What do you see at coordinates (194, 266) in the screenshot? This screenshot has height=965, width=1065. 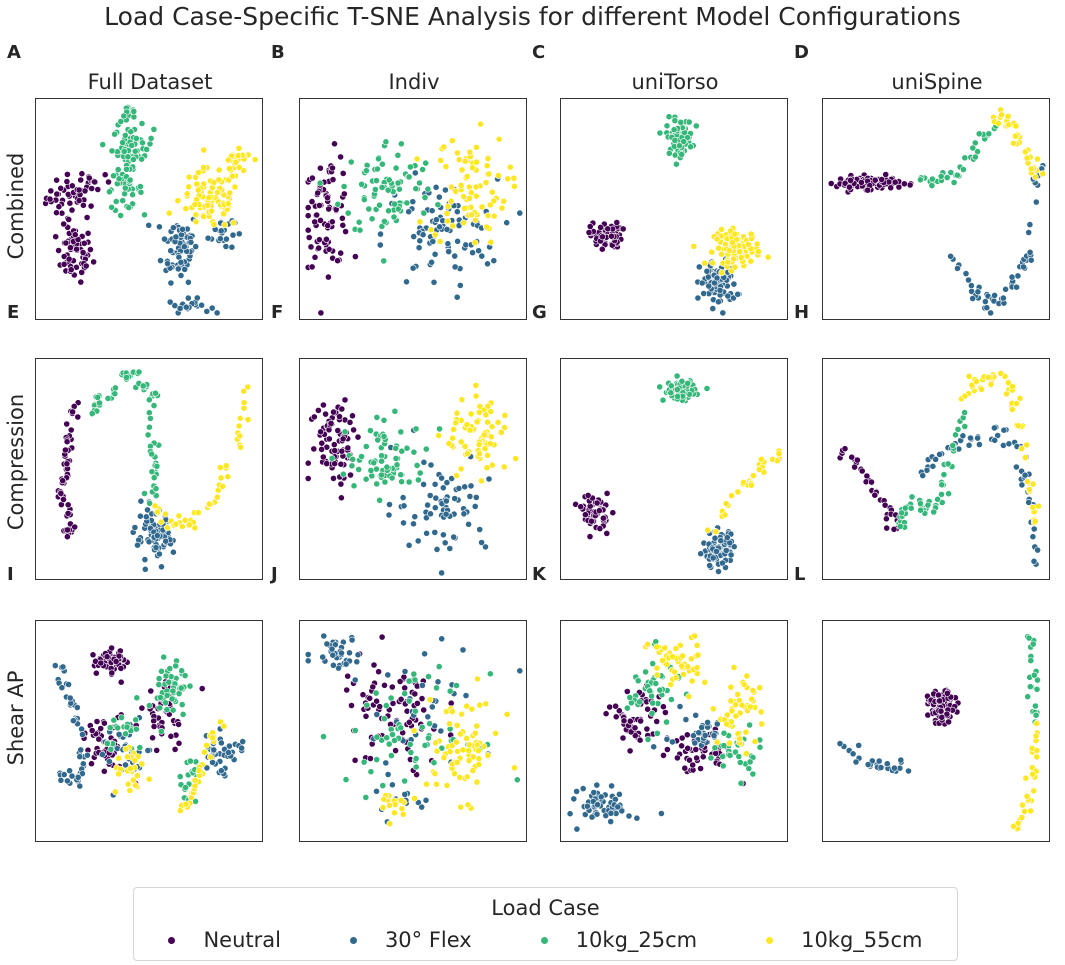 I see `series-30-flex` at bounding box center [194, 266].